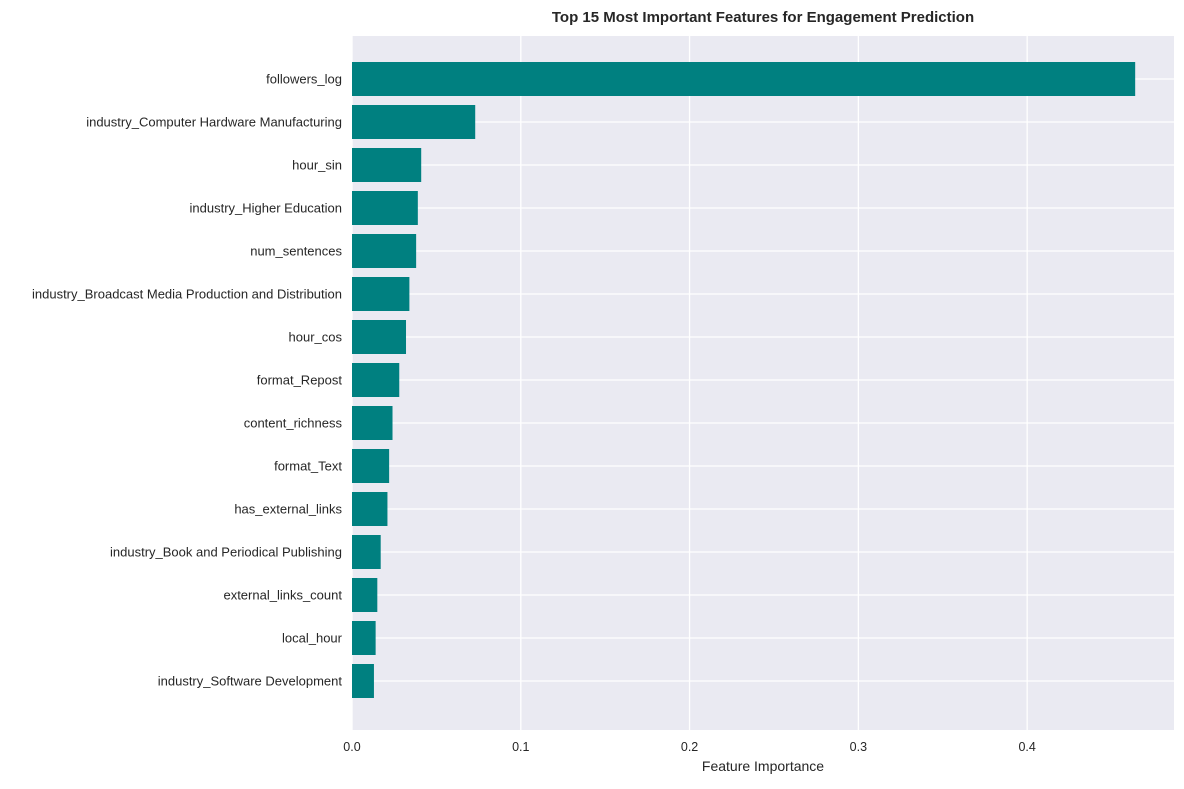 Image resolution: width=1184 pixels, height=789 pixels. I want to click on y-tick-label: industry_Software Development, so click(250, 681).